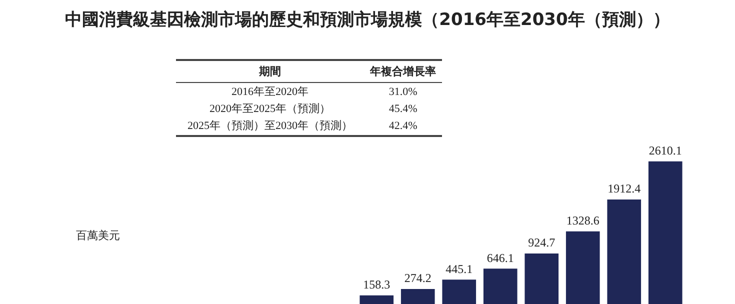 The width and height of the screenshot is (735, 304). What do you see at coordinates (583, 221) in the screenshot?
I see `data-label: 1328.6` at bounding box center [583, 221].